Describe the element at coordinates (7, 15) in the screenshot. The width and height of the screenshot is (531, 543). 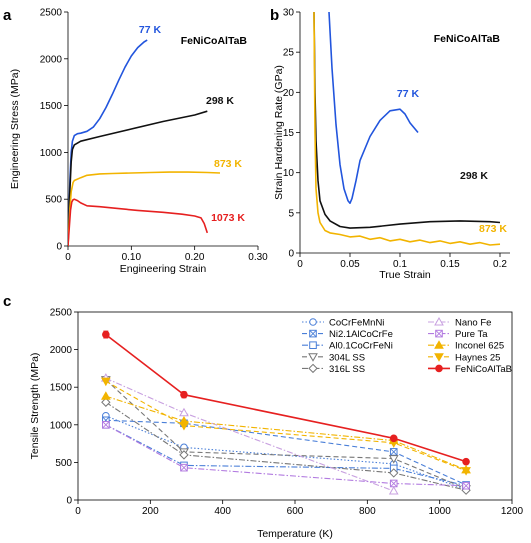
I see `panel-label-a: a` at that location.